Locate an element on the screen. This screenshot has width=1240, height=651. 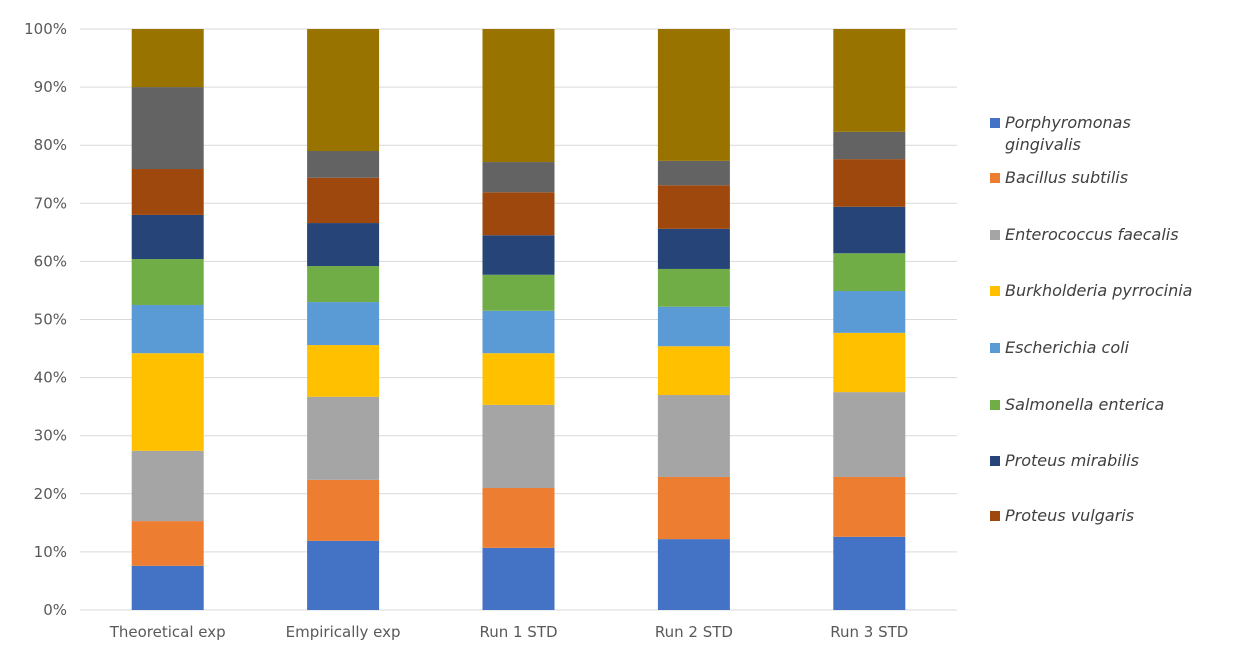
legend-item: Porphyromonas gingivalis is located at coordinates (1070, 134).